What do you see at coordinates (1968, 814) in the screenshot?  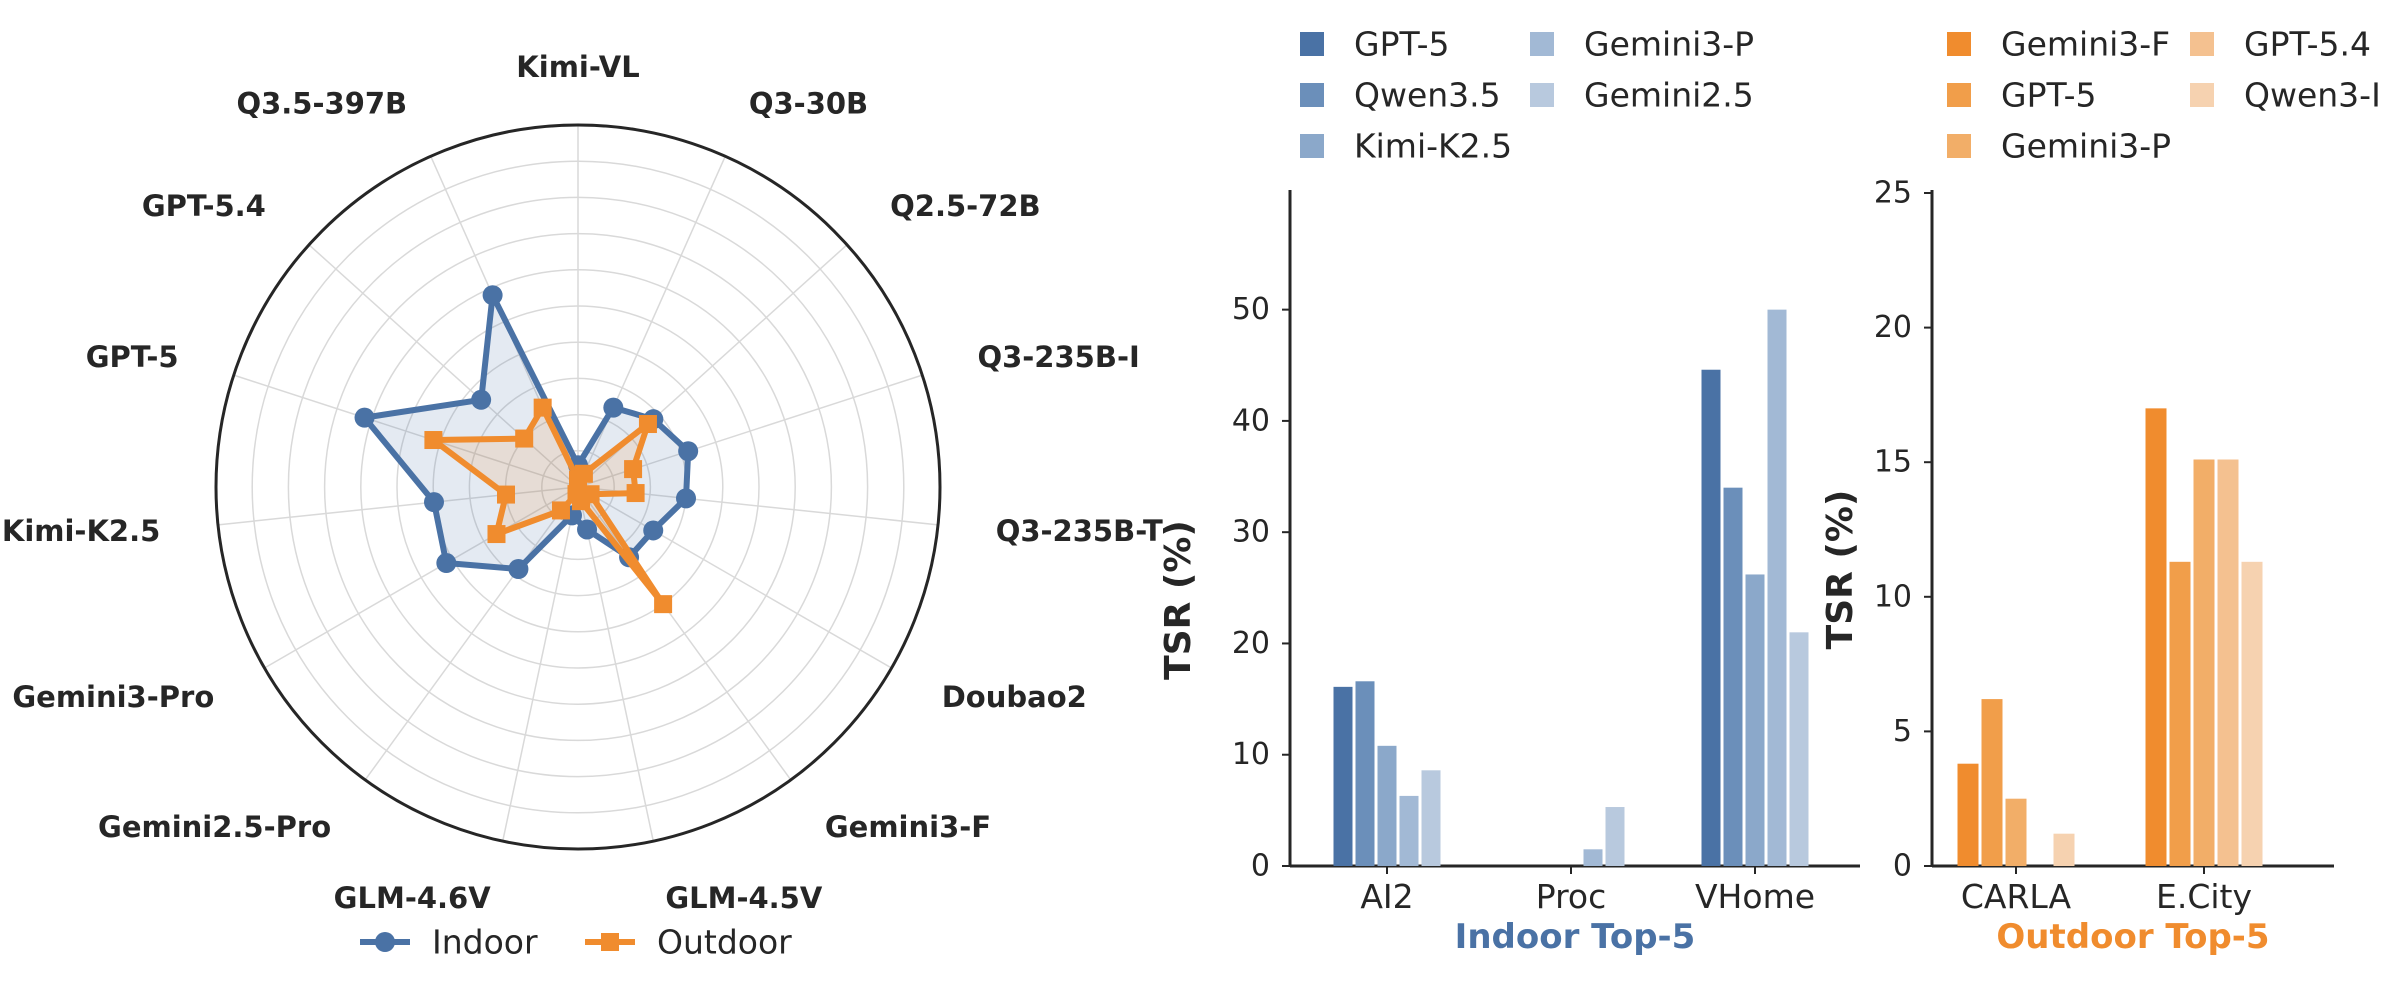 I see `bar-gemini3-f-carla` at bounding box center [1968, 814].